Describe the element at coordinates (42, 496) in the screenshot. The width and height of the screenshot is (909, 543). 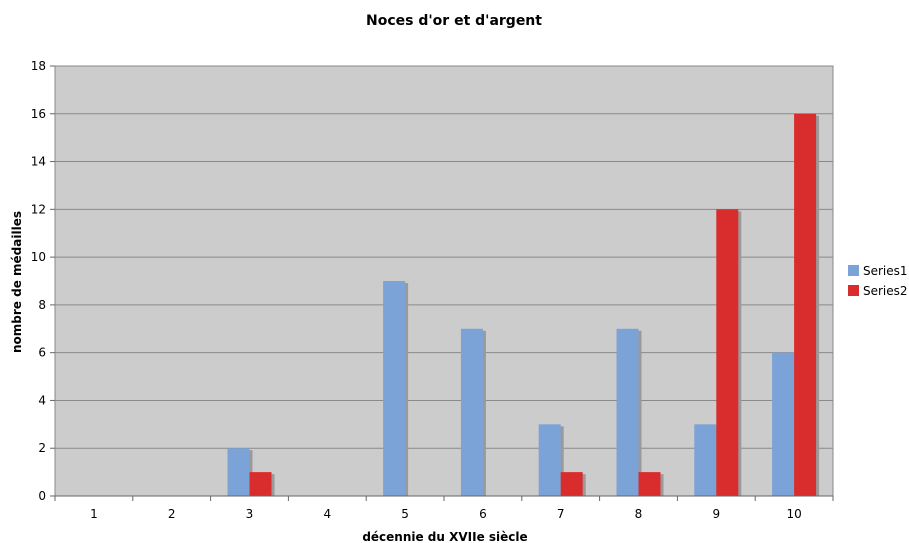
I see `y-tick-label: 0` at that location.